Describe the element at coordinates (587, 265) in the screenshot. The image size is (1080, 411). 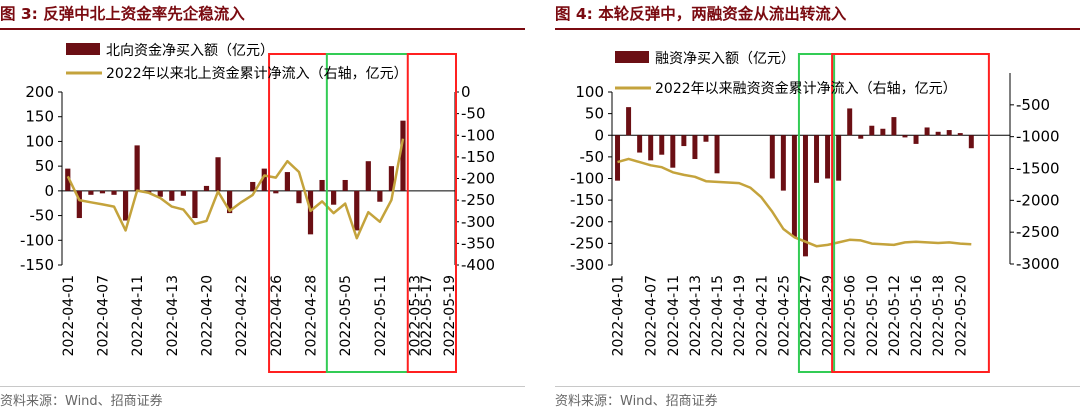
I see `left-tick-label: -300` at that location.